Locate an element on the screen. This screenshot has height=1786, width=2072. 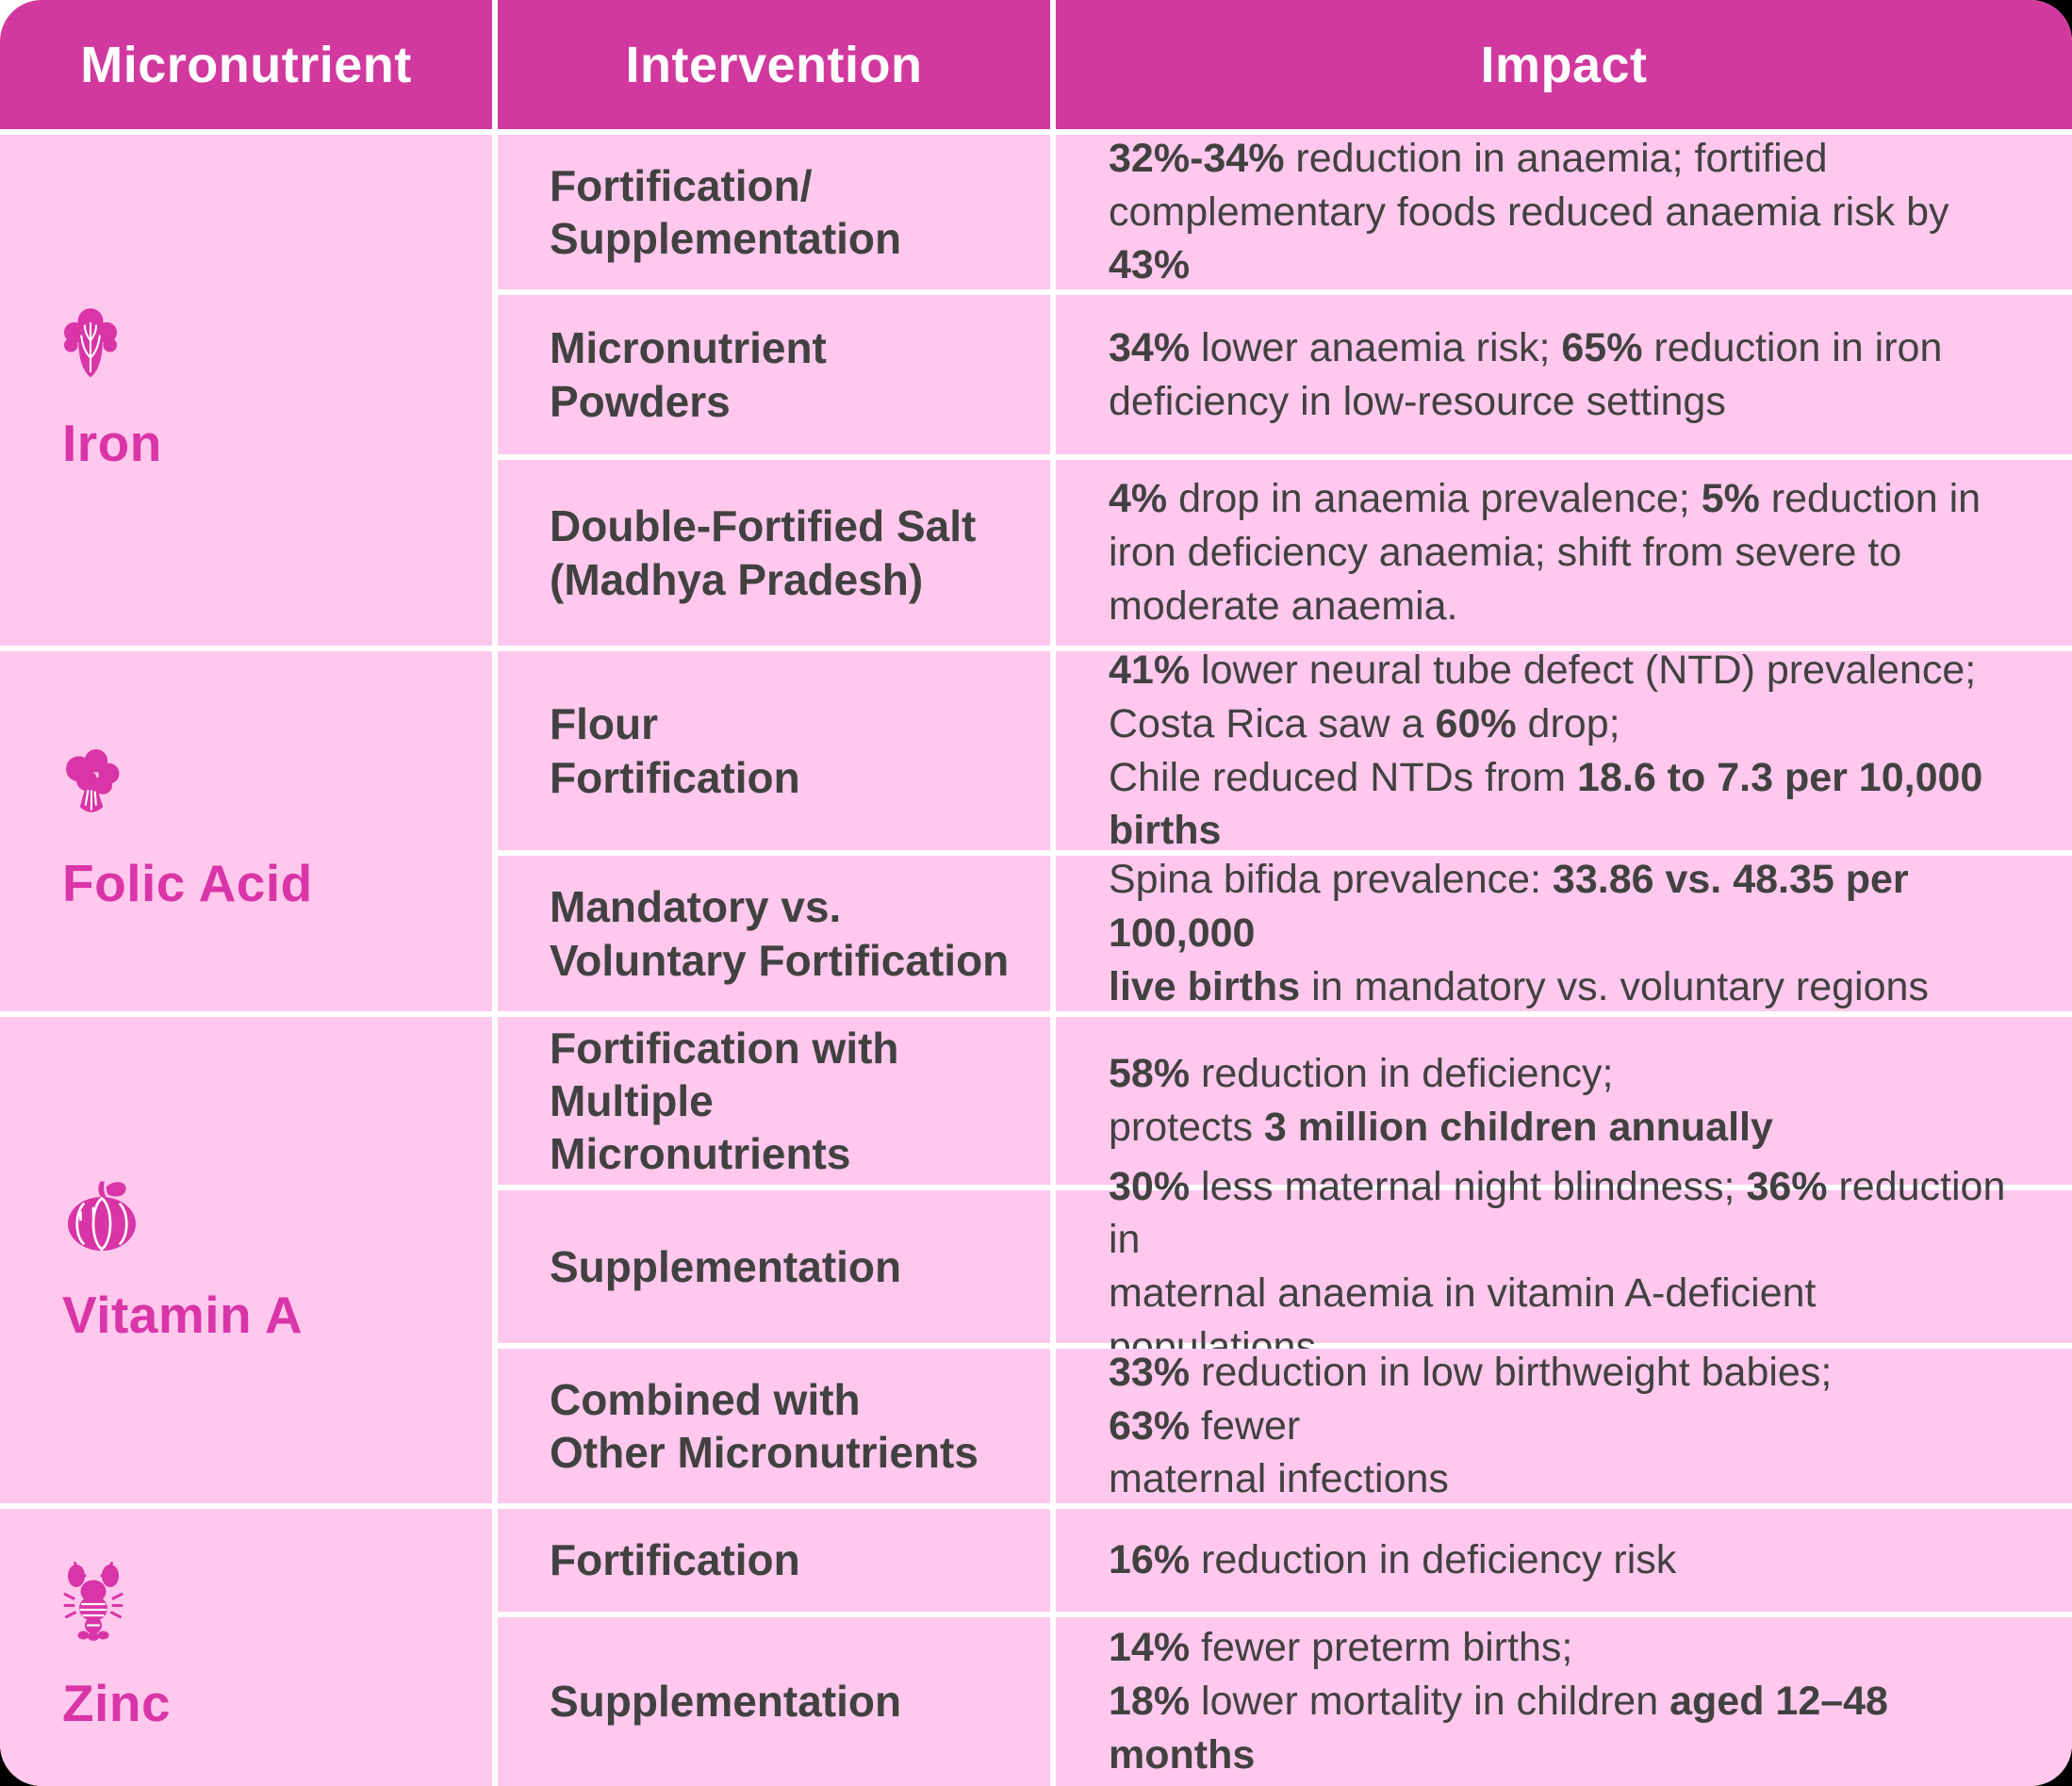
micronutrient-label: Folic Acid is located at coordinates (187, 883).